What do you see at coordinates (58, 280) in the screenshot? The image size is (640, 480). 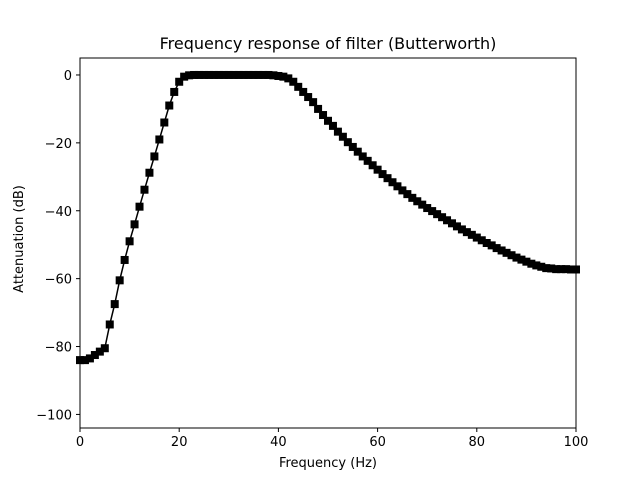 I see `y-tick-label: −60` at bounding box center [58, 280].